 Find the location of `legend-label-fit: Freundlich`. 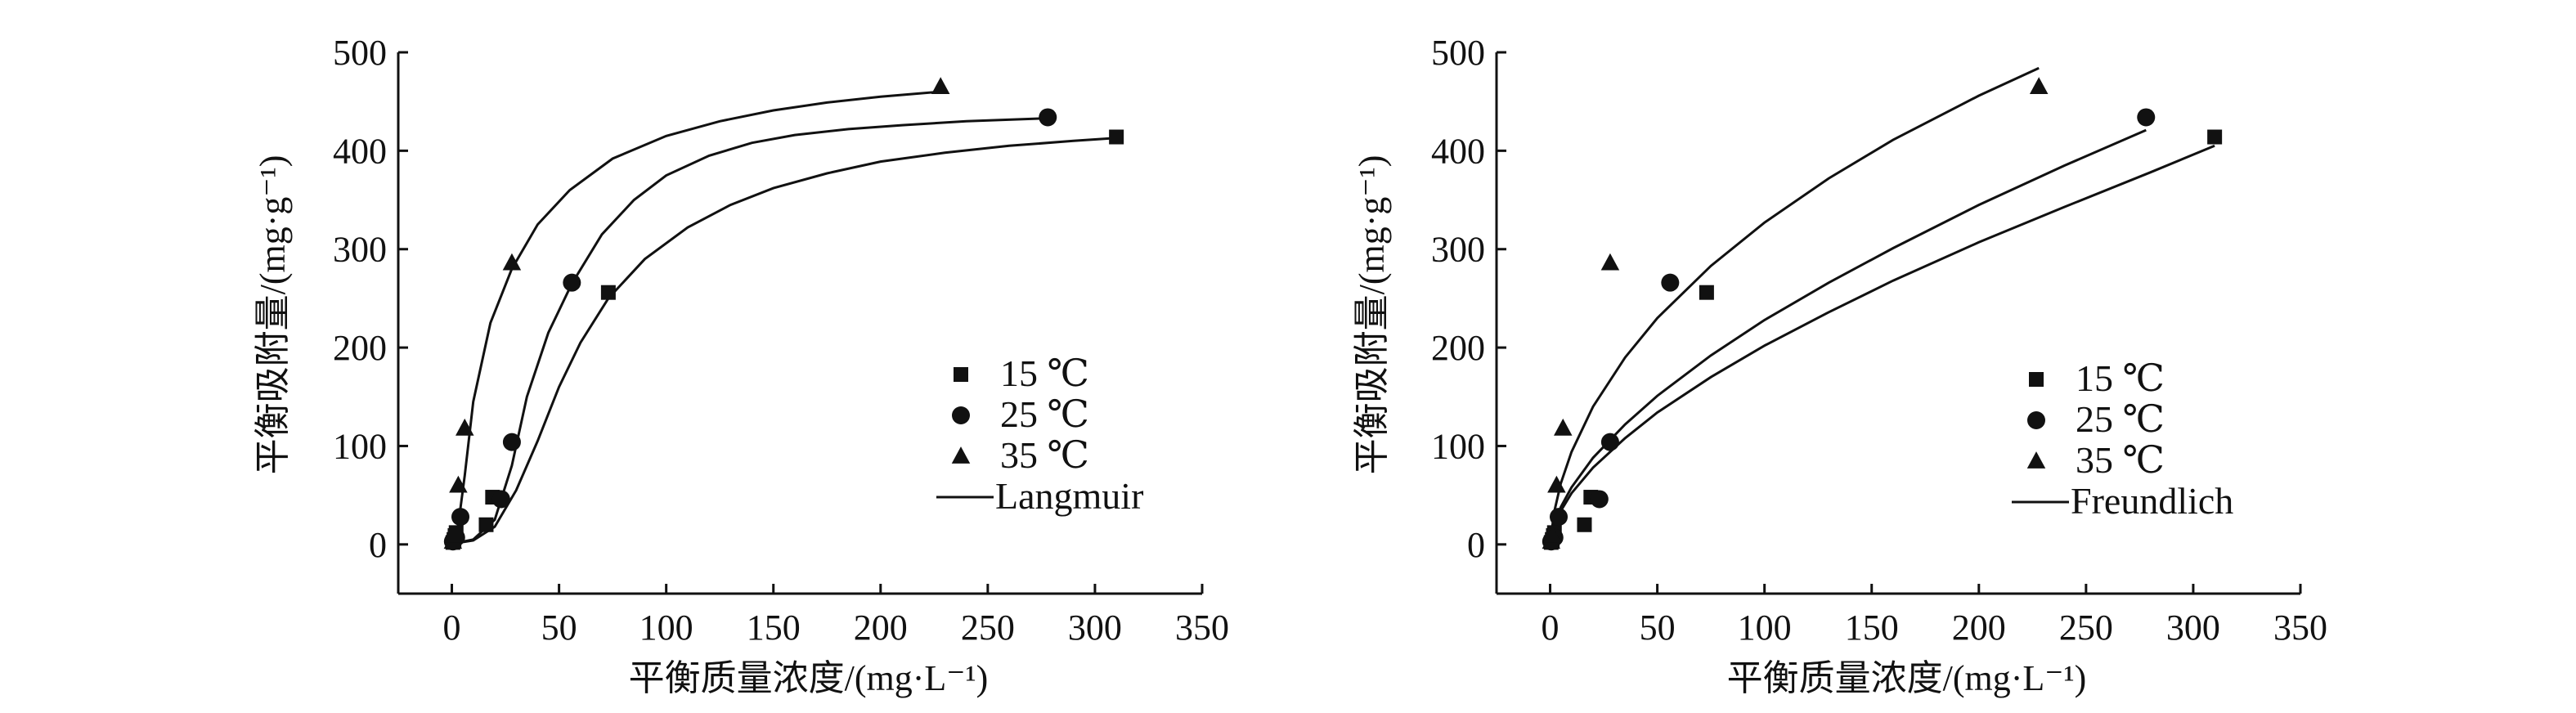

legend-label-fit: Freundlich is located at coordinates (2152, 501).